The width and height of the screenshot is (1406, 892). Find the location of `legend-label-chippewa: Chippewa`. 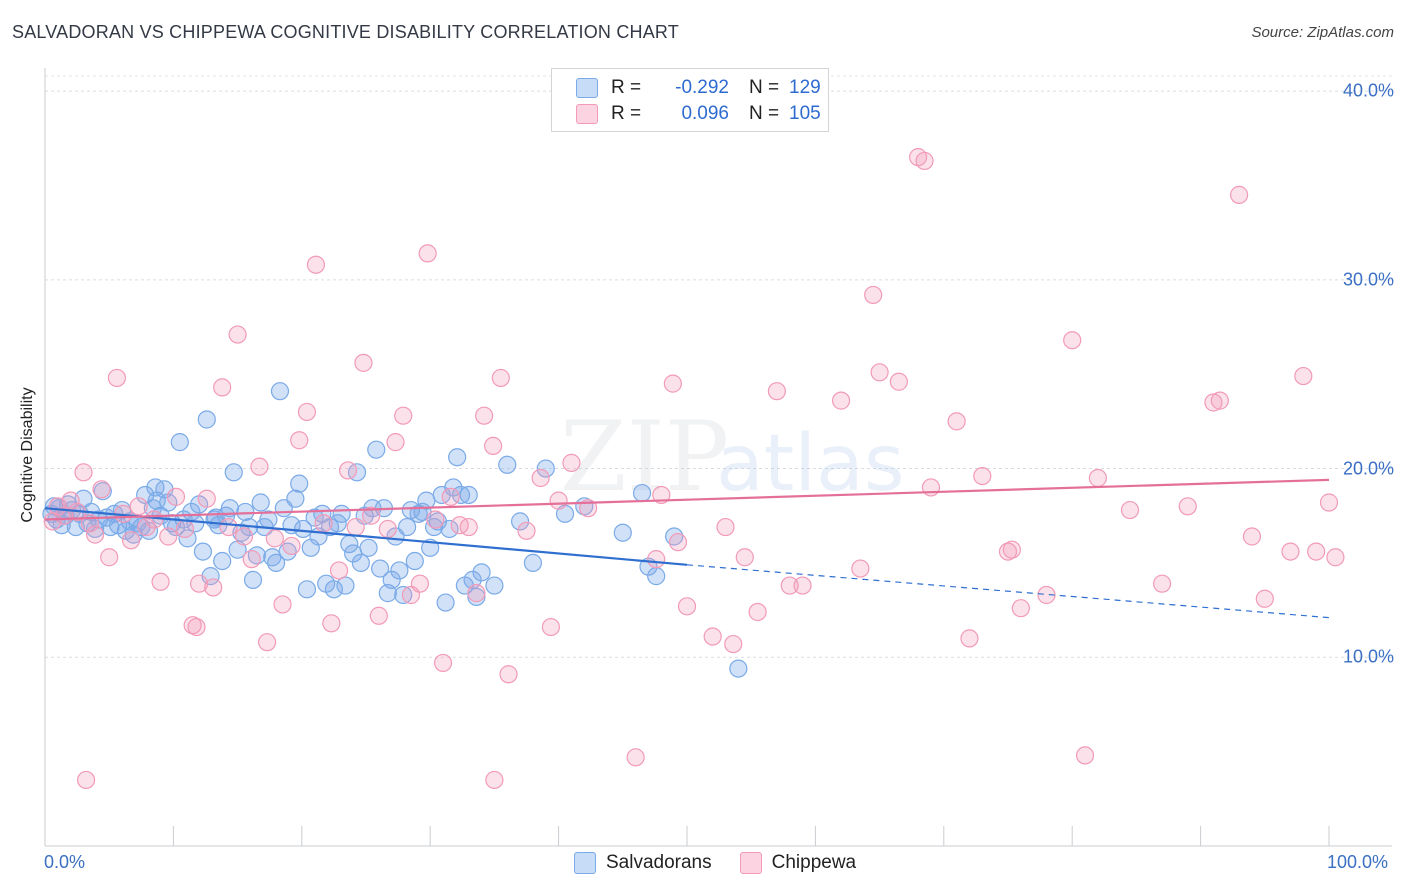

legend-label-chippewa: Chippewa is located at coordinates (814, 862).